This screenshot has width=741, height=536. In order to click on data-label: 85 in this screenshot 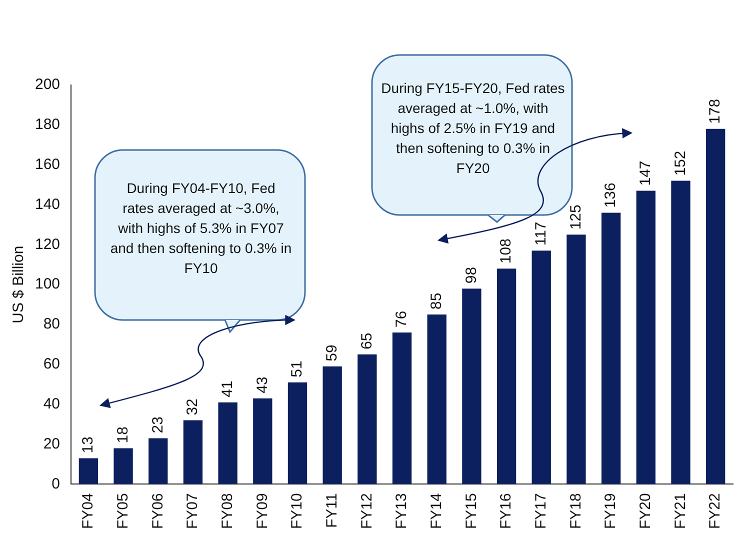, I will do `click(436, 301)`.